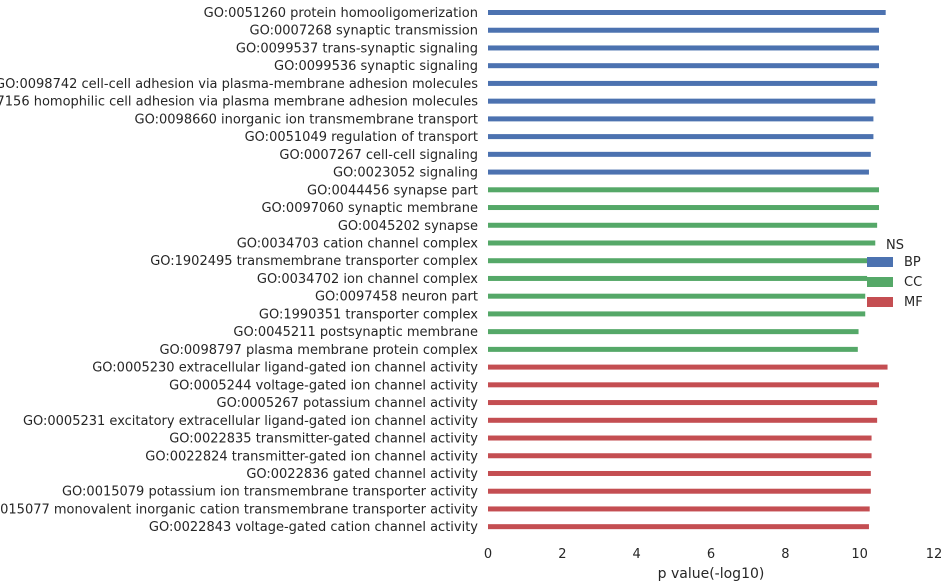 Image resolution: width=948 pixels, height=587 pixels. Describe the element at coordinates (880, 302) in the screenshot. I see `legend-swatch-mf` at that location.